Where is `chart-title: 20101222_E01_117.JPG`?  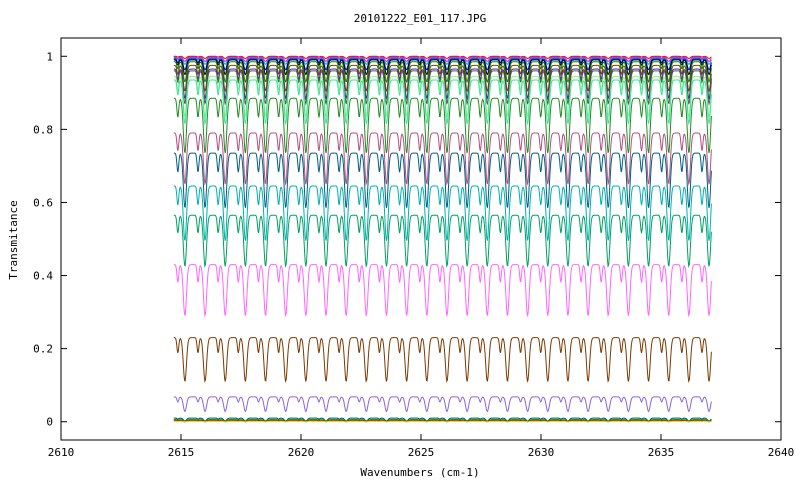 chart-title: 20101222_E01_117.JPG is located at coordinates (420, 18).